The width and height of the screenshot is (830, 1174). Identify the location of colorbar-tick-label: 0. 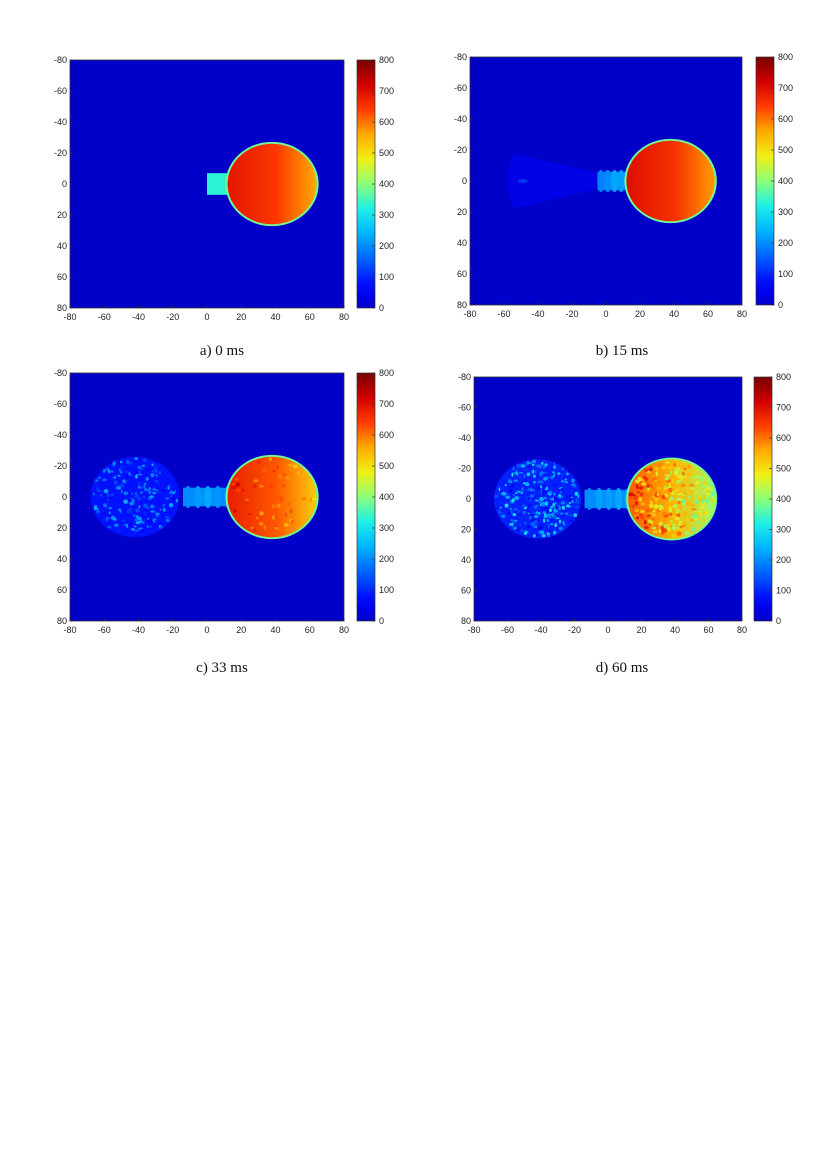
(381, 621).